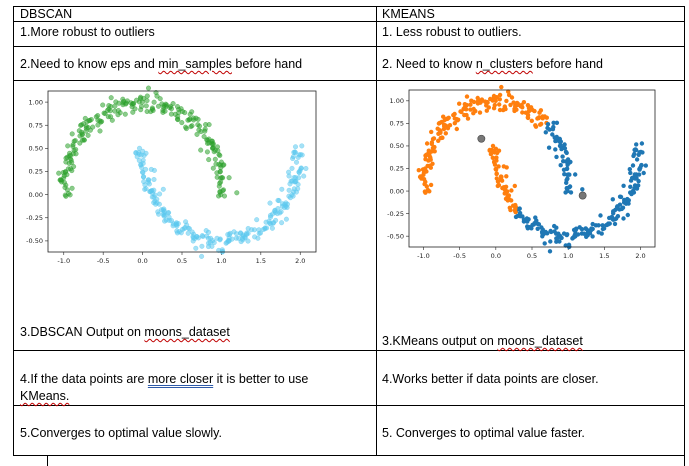 This screenshot has width=689, height=466. I want to click on x-tick-label: 1.0, so click(221, 261).